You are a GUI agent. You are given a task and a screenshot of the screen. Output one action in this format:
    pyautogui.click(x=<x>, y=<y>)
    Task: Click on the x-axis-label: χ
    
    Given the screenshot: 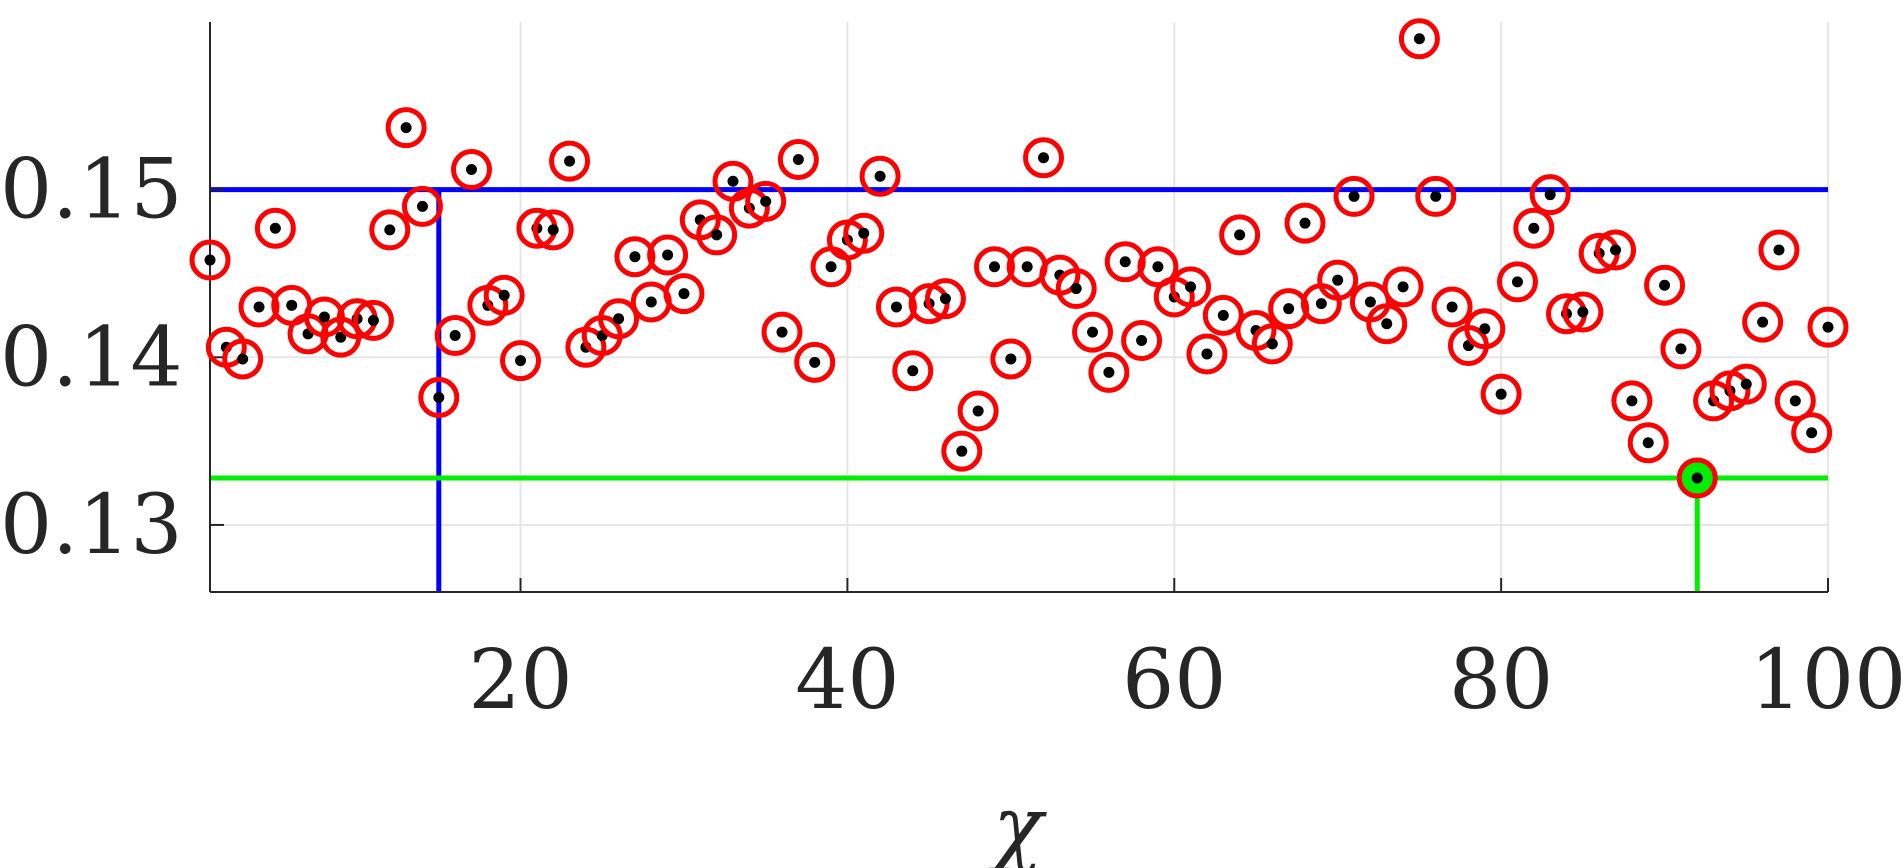 What is the action you would take?
    pyautogui.click(x=1017, y=824)
    